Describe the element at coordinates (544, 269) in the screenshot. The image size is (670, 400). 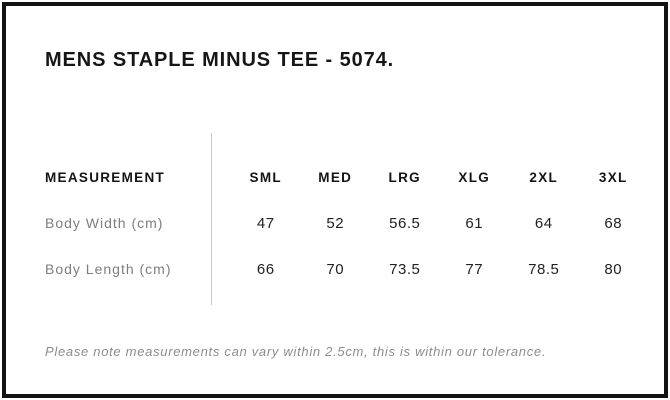
I see `cell-body-length-2xl: 78.5` at that location.